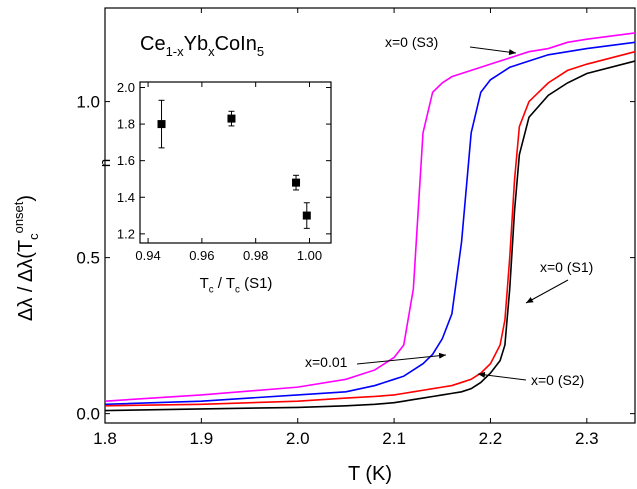 The width and height of the screenshot is (637, 489). I want to click on label-part: onset, so click(18, 217).